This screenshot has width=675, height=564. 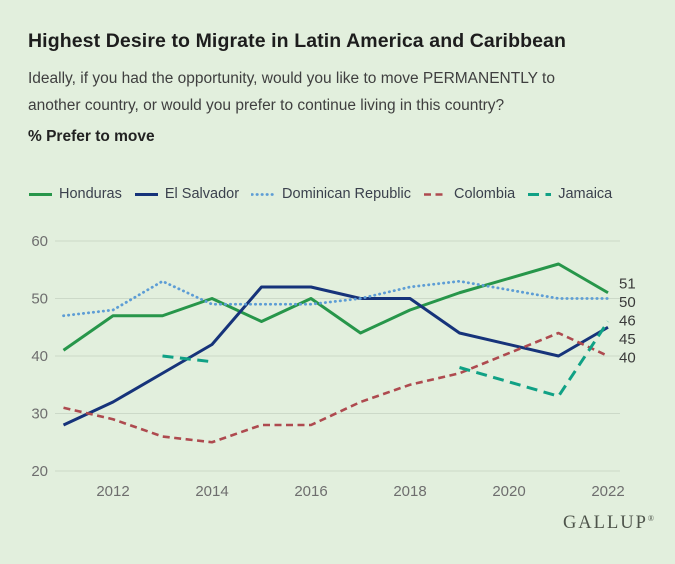 I want to click on legend-item-dominican-republic: Dominican Republic, so click(x=331, y=194).